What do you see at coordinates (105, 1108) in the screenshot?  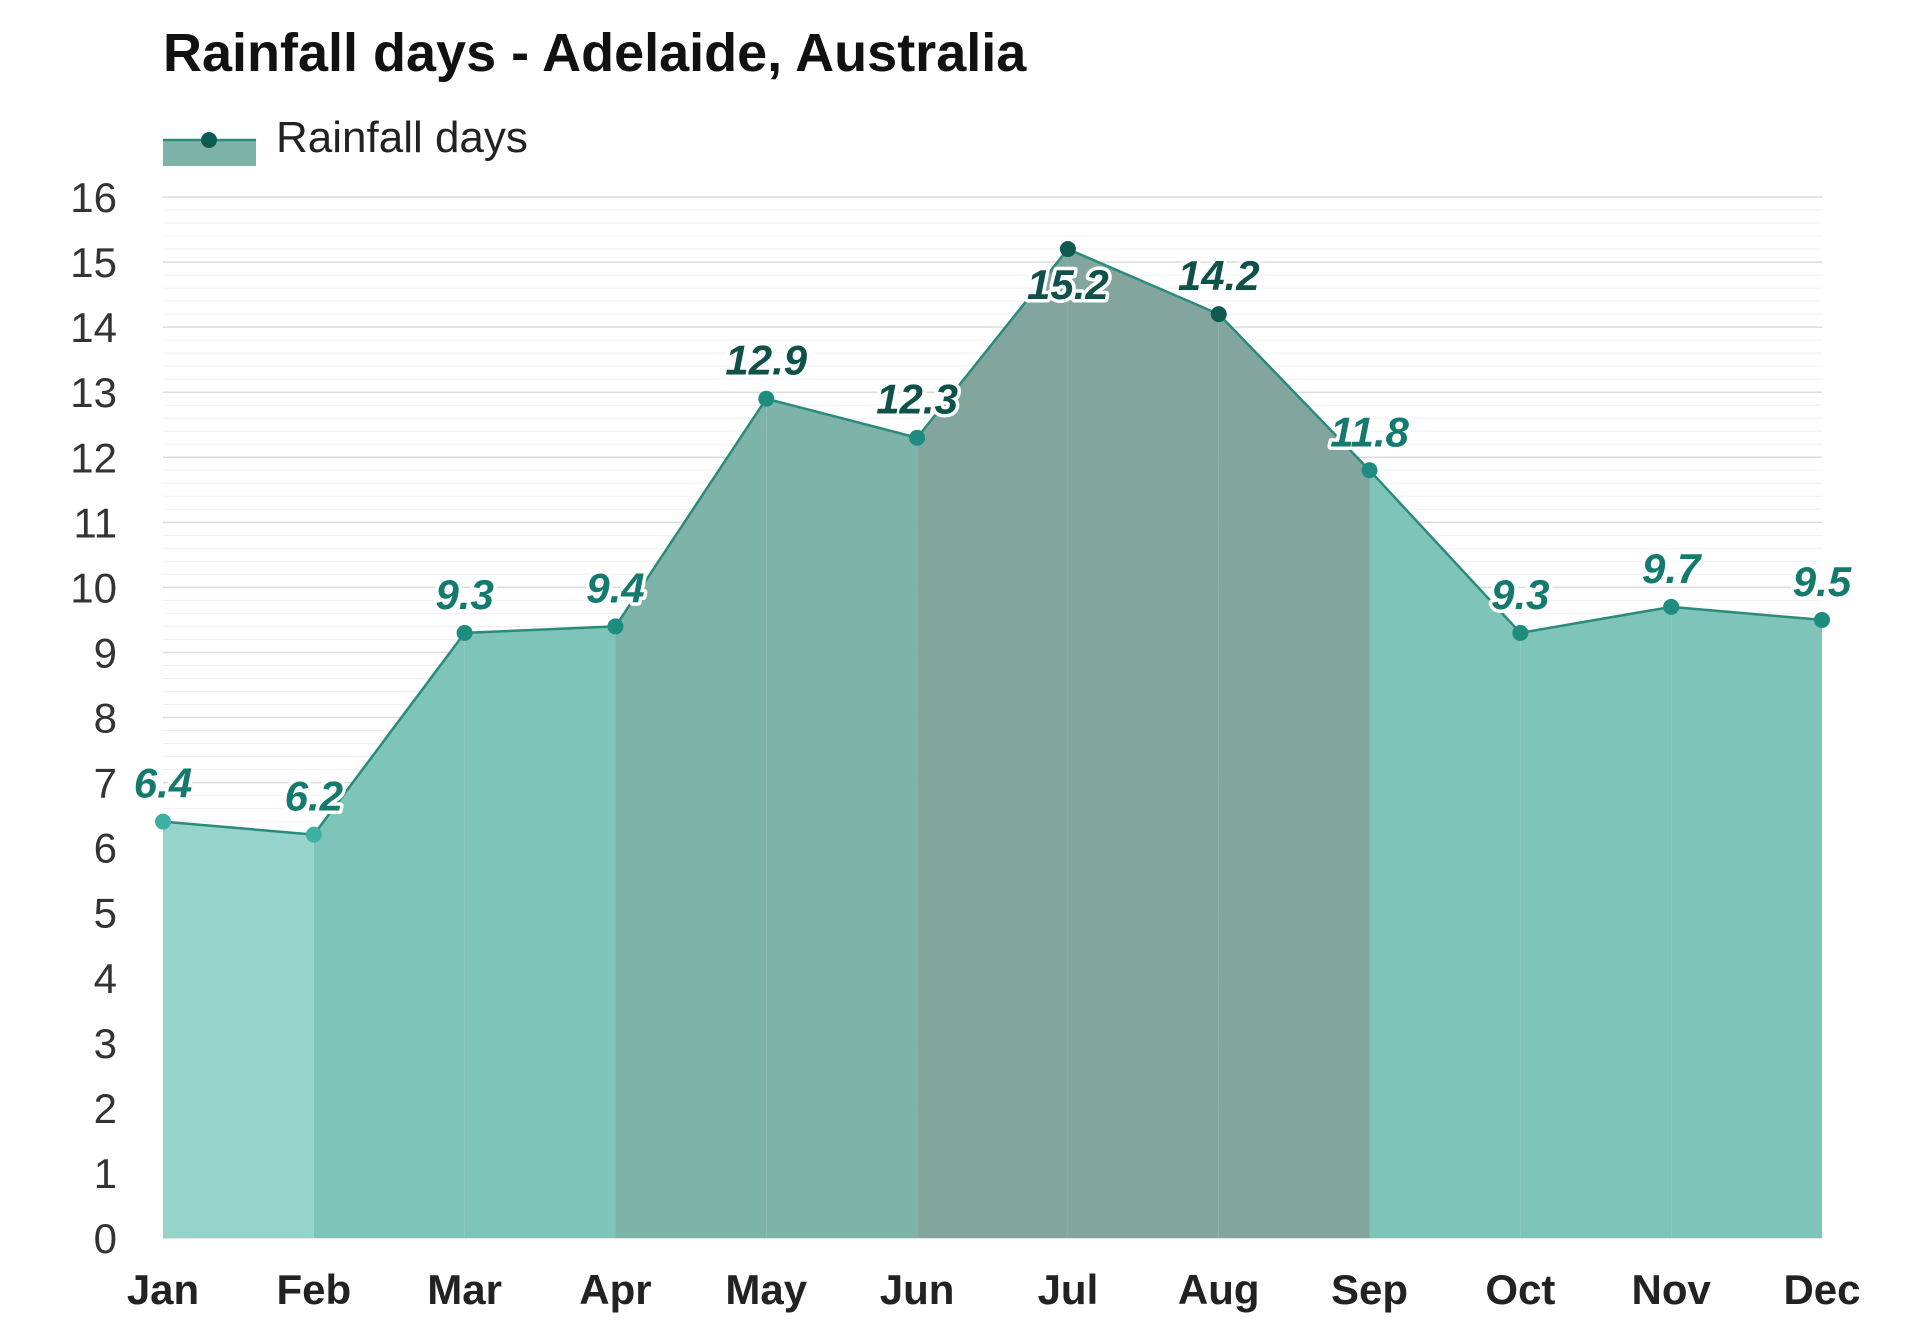 I see `y-tick-label: 2` at bounding box center [105, 1108].